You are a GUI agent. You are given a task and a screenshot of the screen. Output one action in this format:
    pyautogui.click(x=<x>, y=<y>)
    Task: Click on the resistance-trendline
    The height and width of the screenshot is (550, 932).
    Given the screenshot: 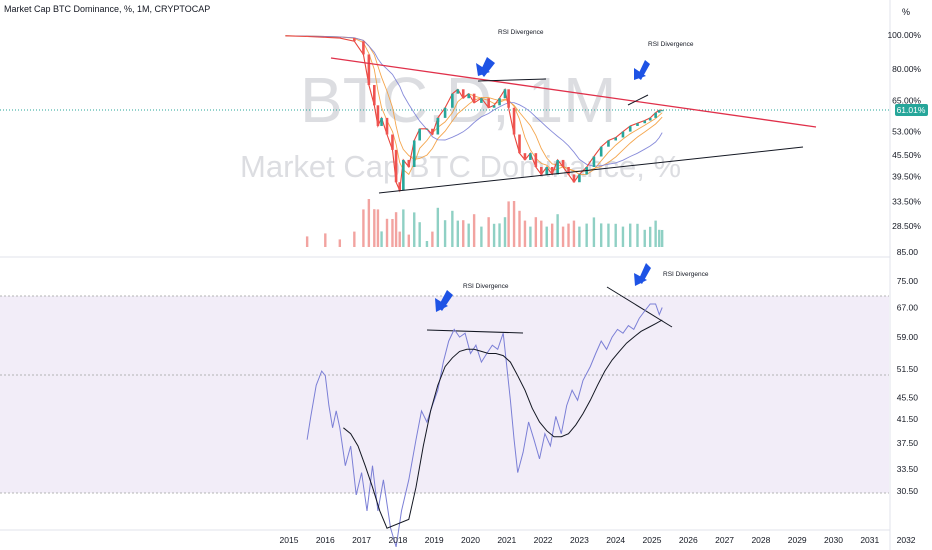 What is the action you would take?
    pyautogui.click(x=573, y=92)
    